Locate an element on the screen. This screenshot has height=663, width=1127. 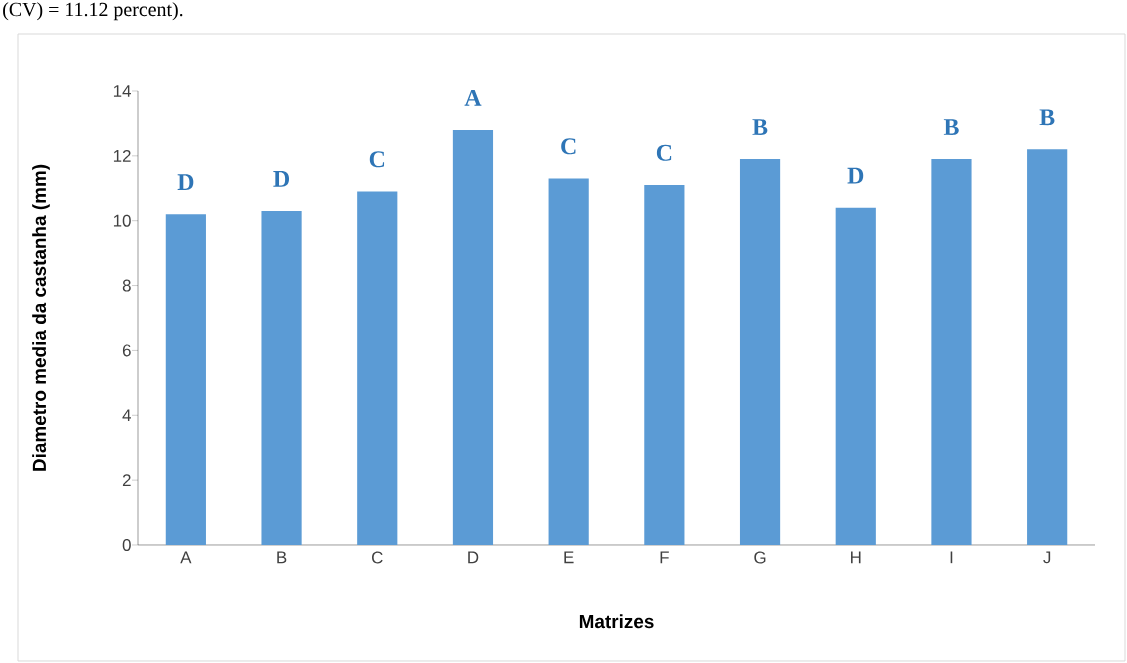
x-tick-label: G is located at coordinates (760, 557).